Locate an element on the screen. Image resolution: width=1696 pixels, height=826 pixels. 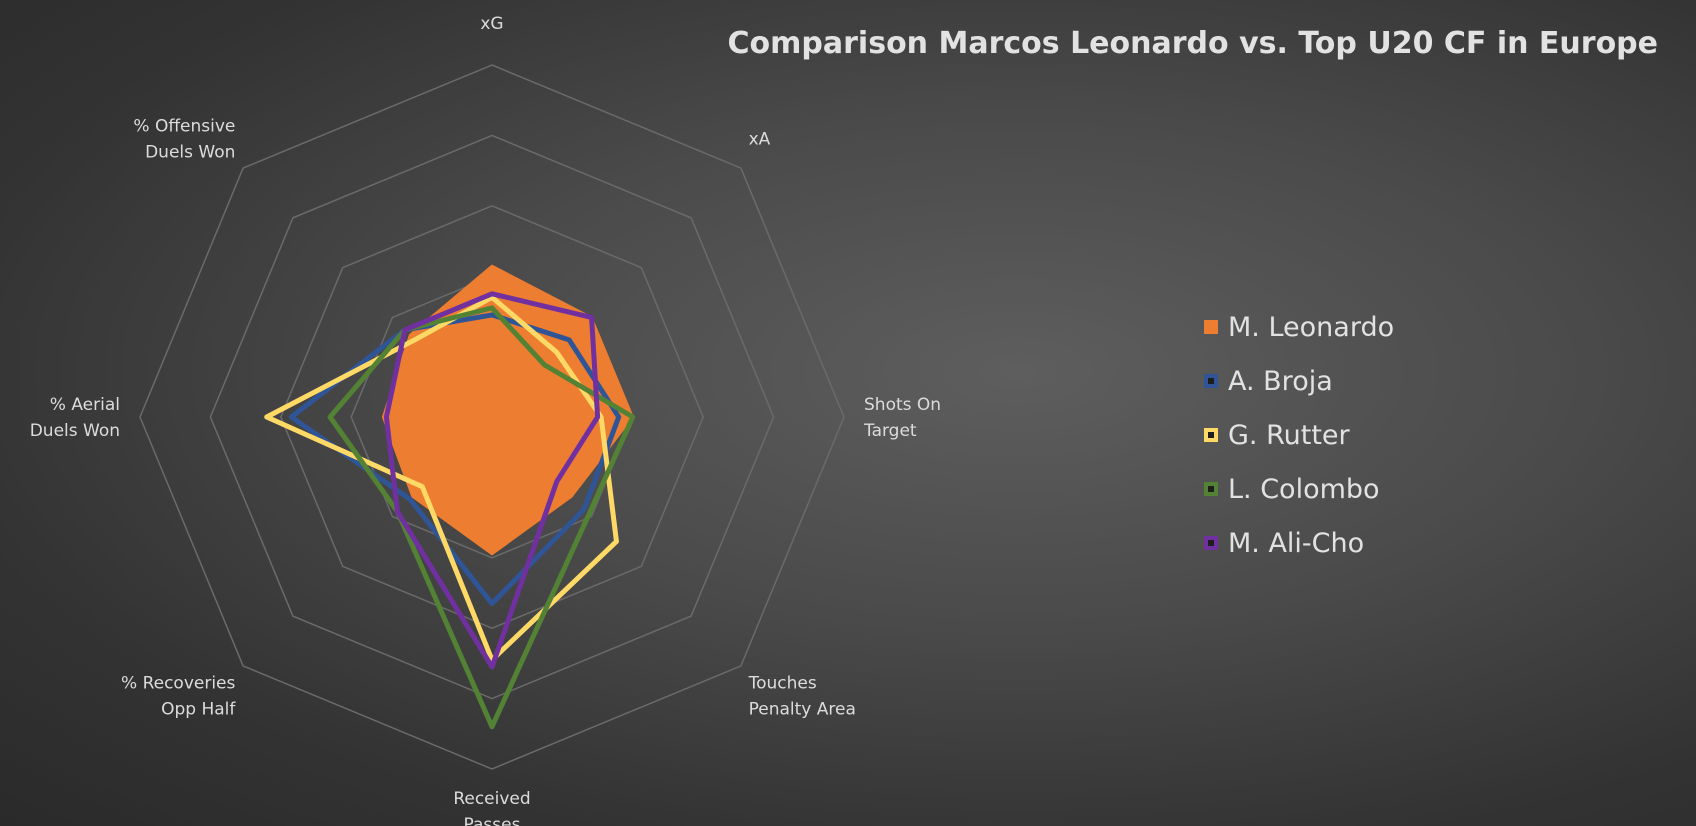
legend-label-l-colombo: L. Colombo is located at coordinates (1304, 489).